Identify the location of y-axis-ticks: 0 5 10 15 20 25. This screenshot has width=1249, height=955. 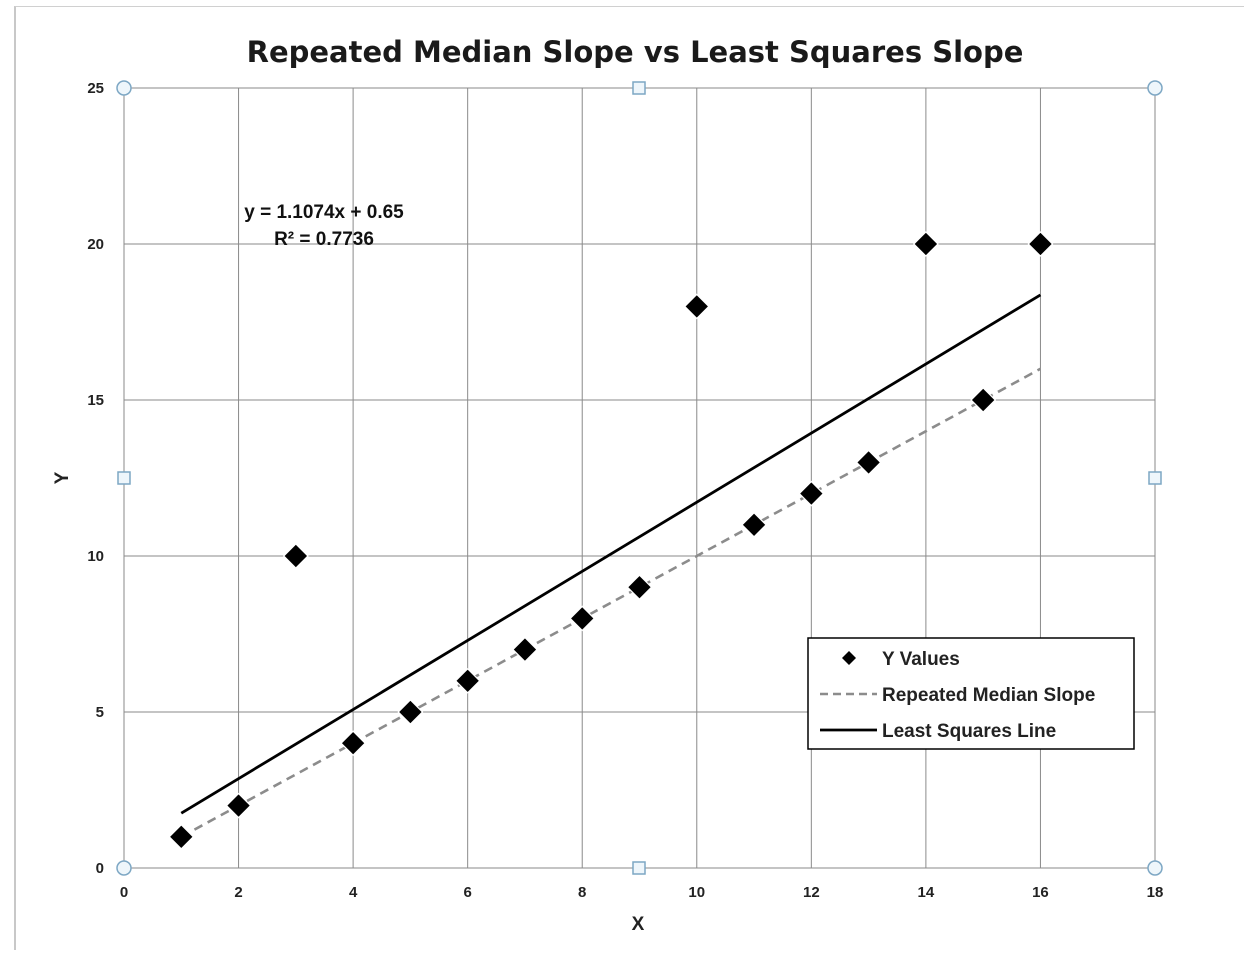
(95, 478).